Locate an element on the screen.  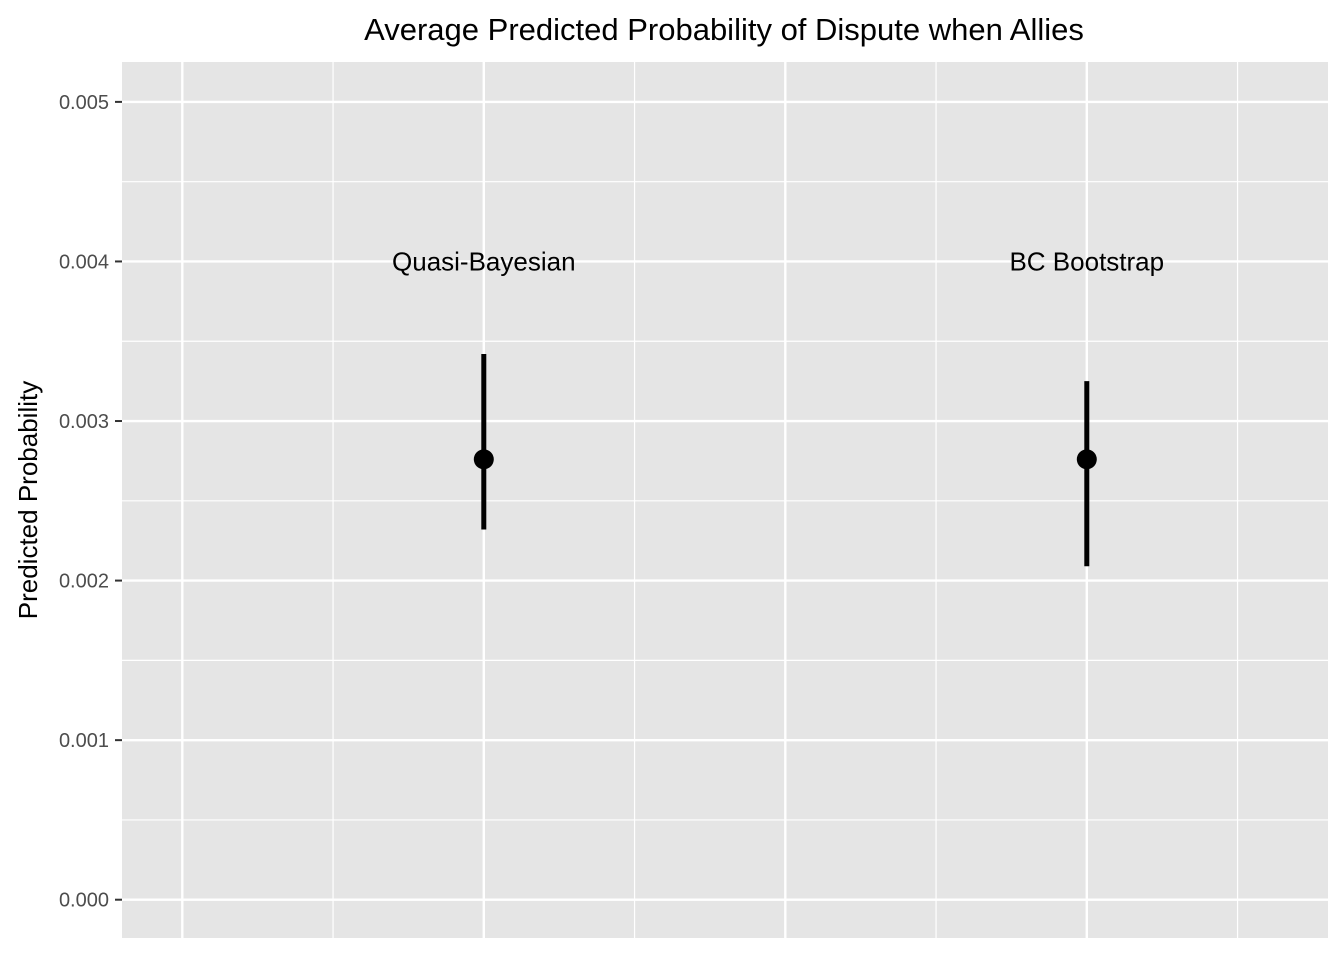
error-bars is located at coordinates (785, 460).